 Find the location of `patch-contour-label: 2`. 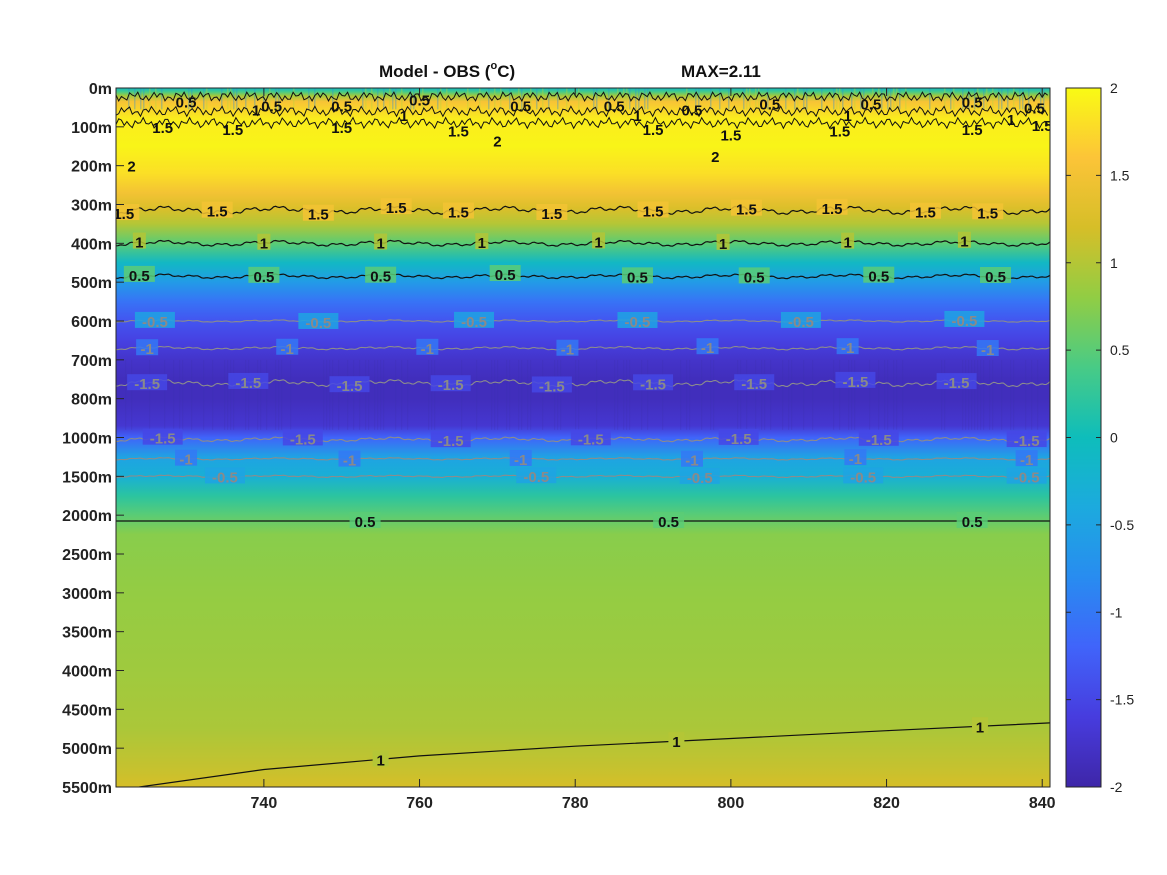

patch-contour-label: 2 is located at coordinates (131, 167).